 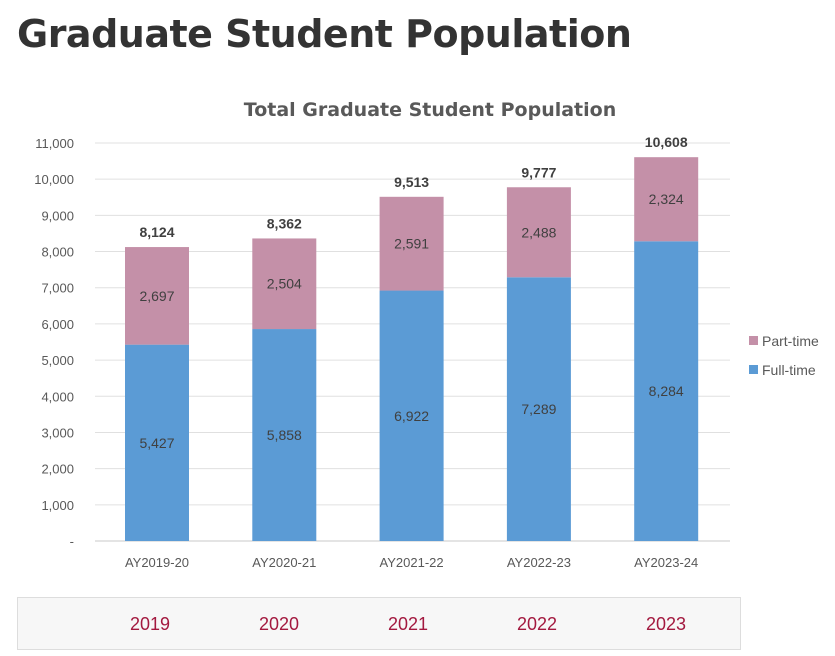 What do you see at coordinates (537, 624) in the screenshot?
I see `tab-2022: 2022` at bounding box center [537, 624].